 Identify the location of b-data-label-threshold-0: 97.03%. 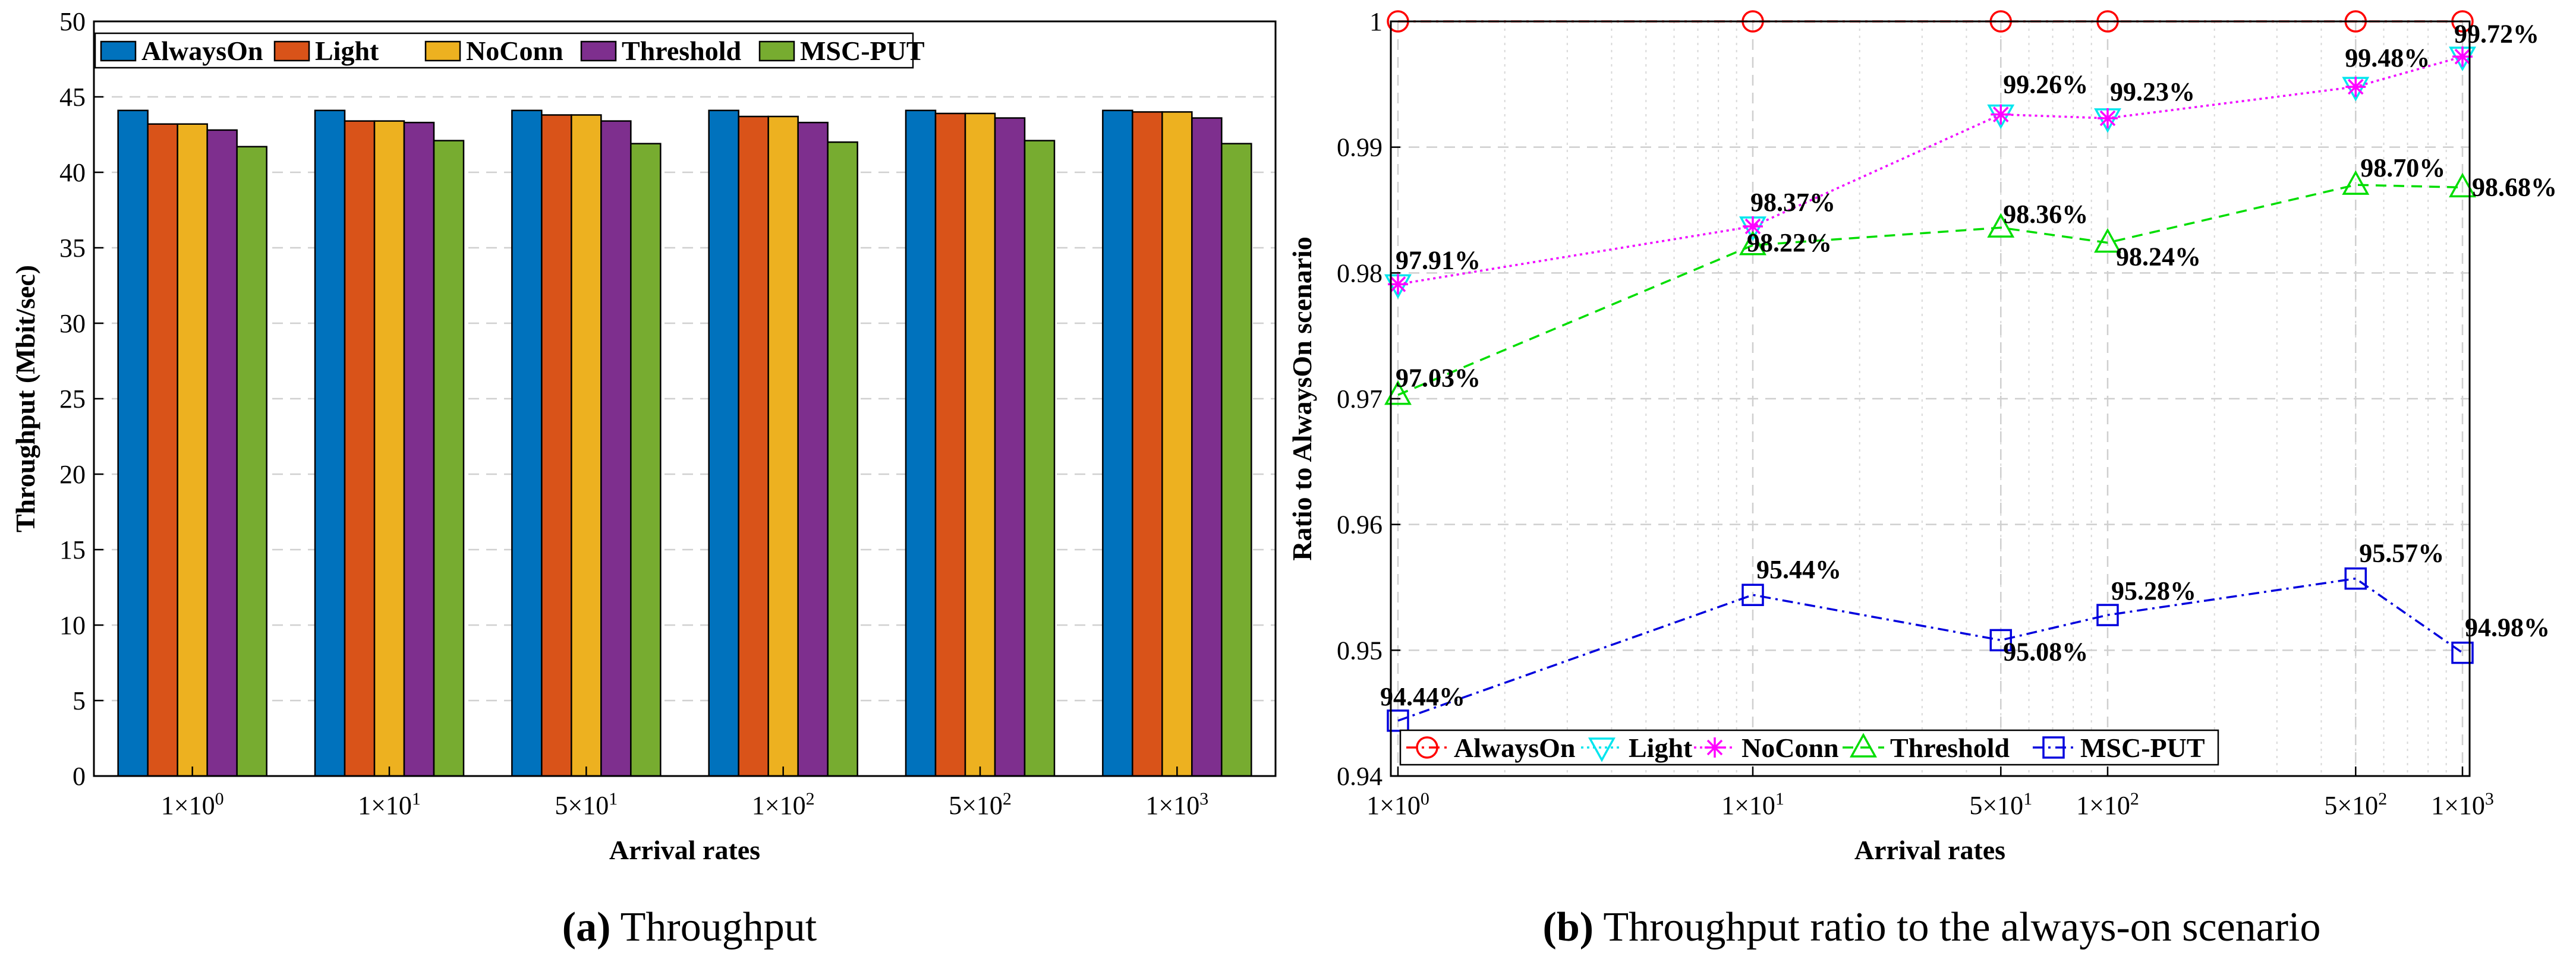
(1438, 379).